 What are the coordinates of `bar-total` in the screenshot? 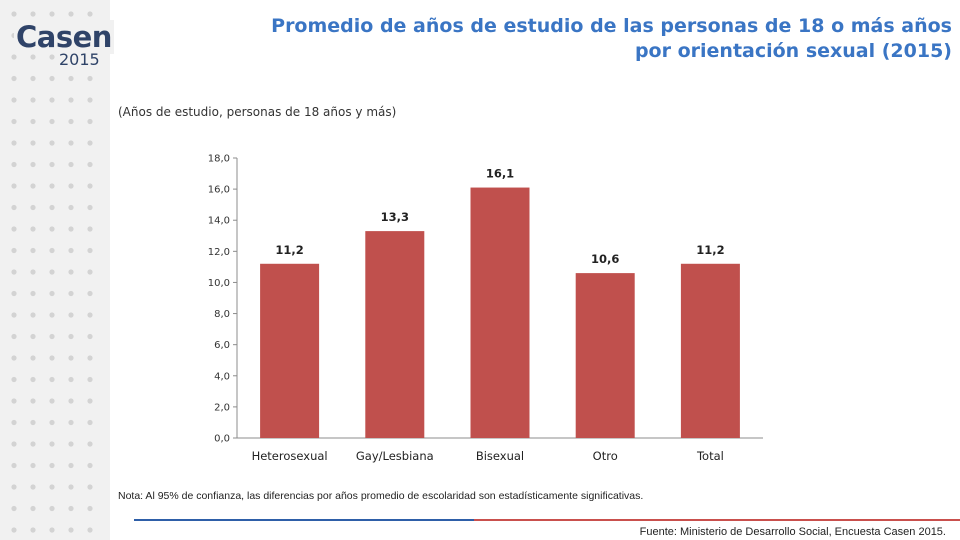 It's located at (710, 350).